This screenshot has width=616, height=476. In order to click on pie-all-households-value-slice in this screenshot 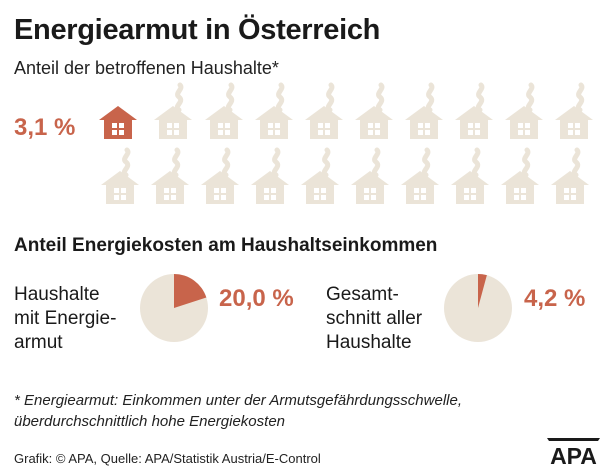, I will do `click(482, 291)`.